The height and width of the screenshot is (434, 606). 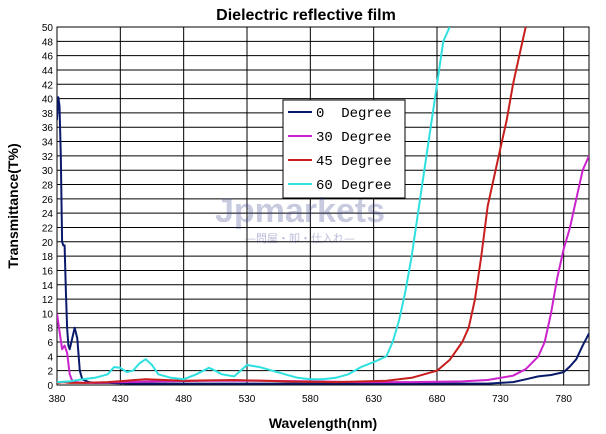 I want to click on y-tick-label: 32, so click(x=48, y=157).